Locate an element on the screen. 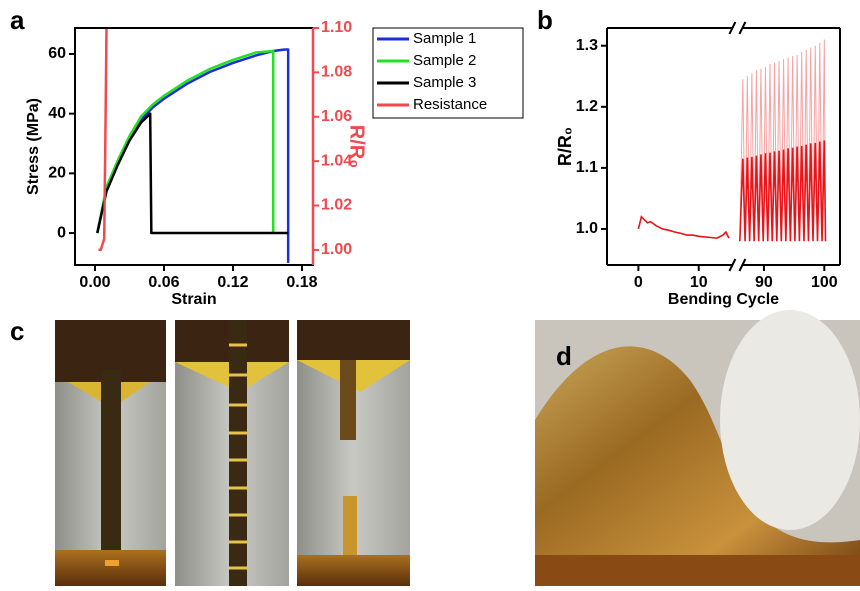 The width and height of the screenshot is (860, 591). y-tick-label: 1.0 is located at coordinates (587, 228).